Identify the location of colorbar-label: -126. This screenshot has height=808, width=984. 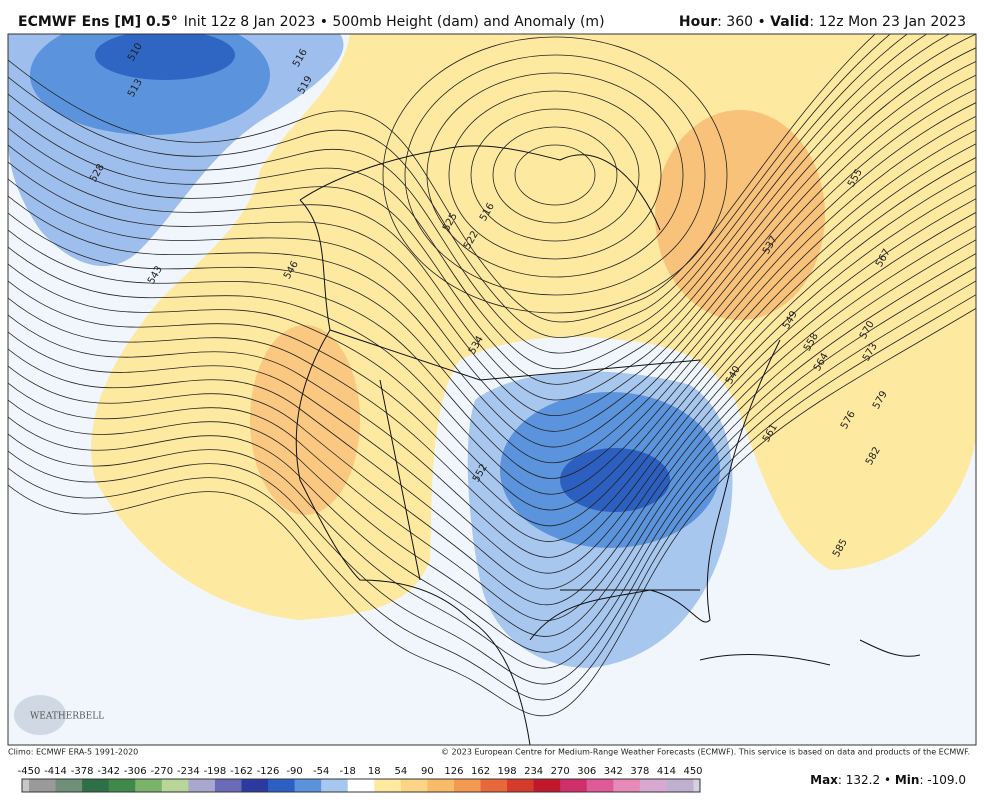
(268, 771).